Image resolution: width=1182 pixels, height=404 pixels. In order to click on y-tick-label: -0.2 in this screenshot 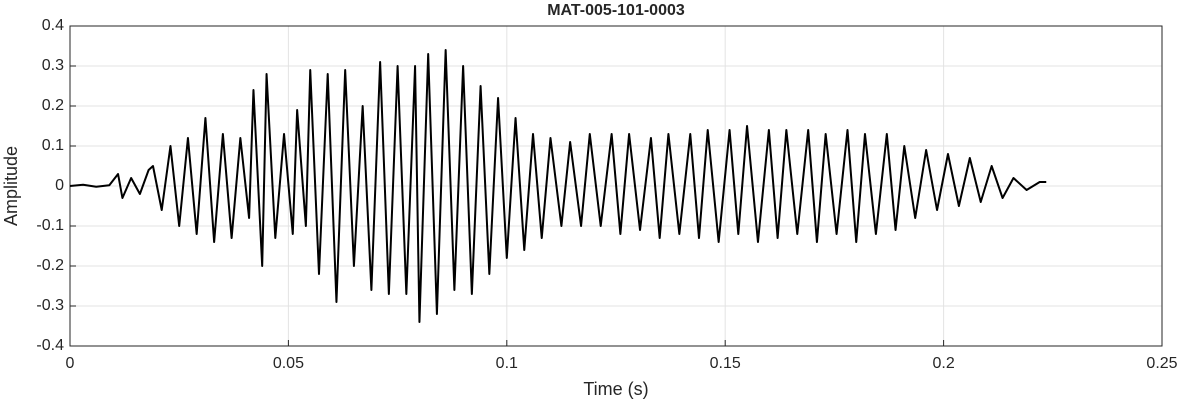, I will do `click(50, 265)`.